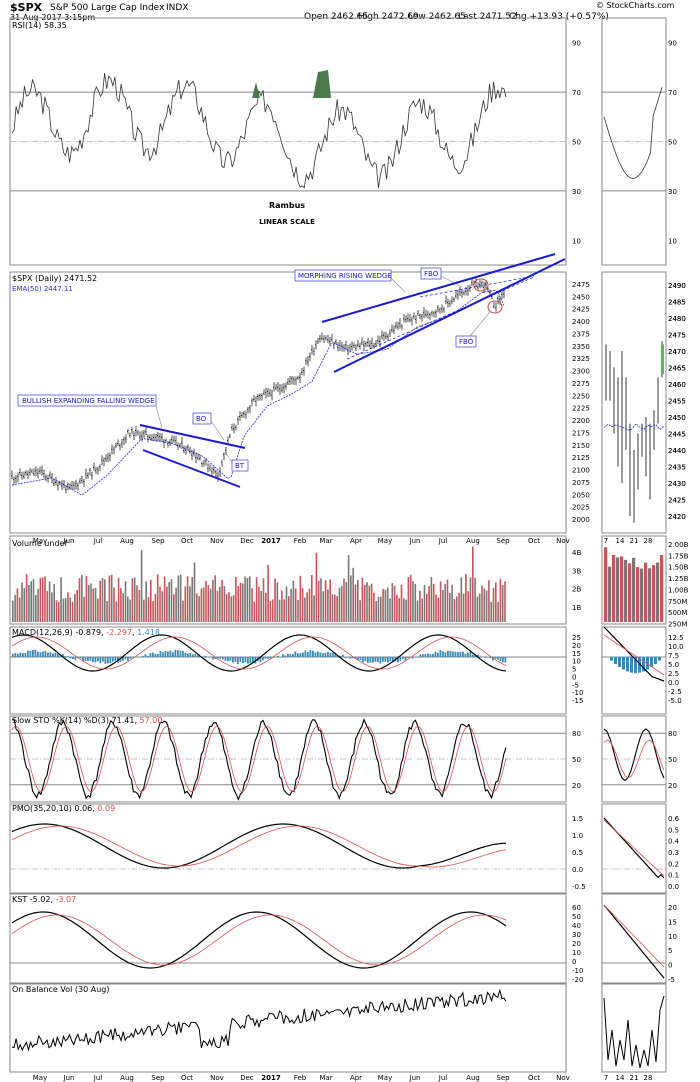 This screenshot has width=700, height=1082. Describe the element at coordinates (635, 5) in the screenshot. I see `credit-label: © StockCharts.com` at that location.